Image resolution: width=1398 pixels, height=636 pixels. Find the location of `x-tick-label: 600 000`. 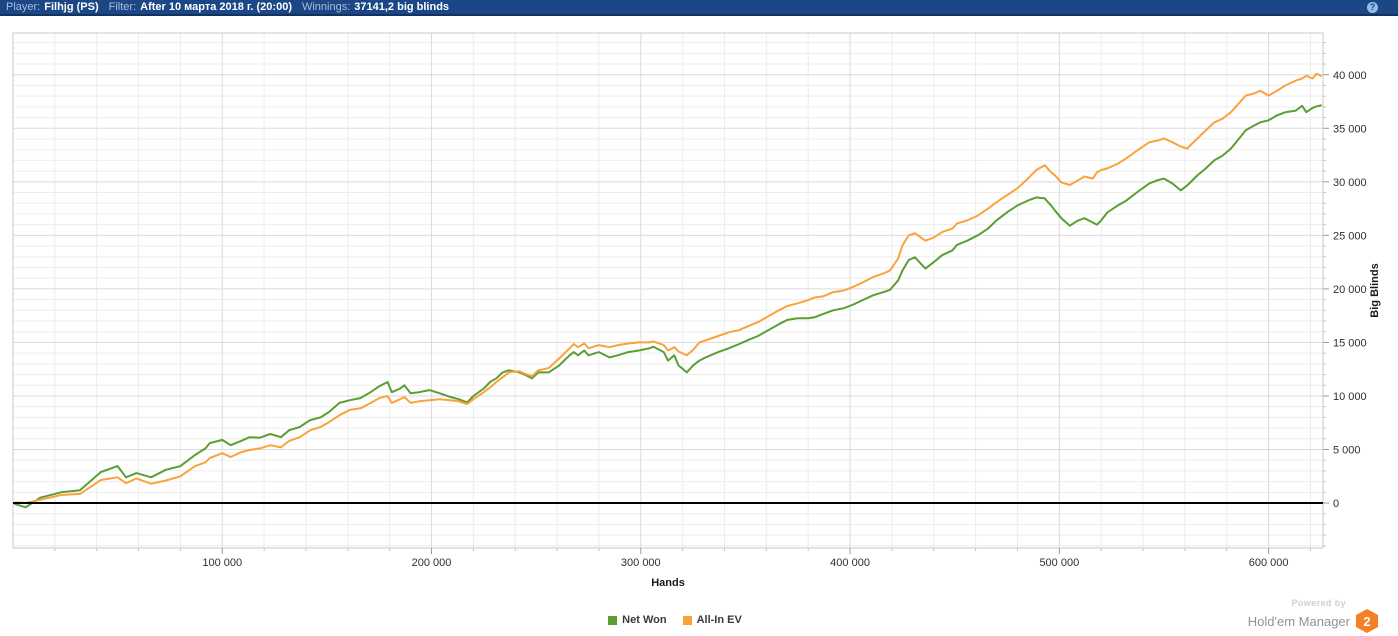

x-tick-label: 600 000 is located at coordinates (1269, 563).